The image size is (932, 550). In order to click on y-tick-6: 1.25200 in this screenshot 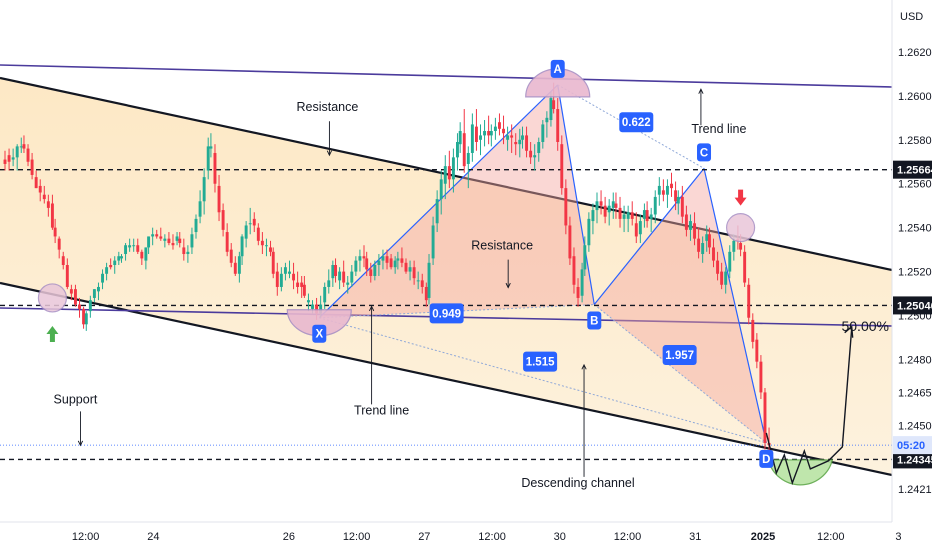, I will do `click(915, 273)`.